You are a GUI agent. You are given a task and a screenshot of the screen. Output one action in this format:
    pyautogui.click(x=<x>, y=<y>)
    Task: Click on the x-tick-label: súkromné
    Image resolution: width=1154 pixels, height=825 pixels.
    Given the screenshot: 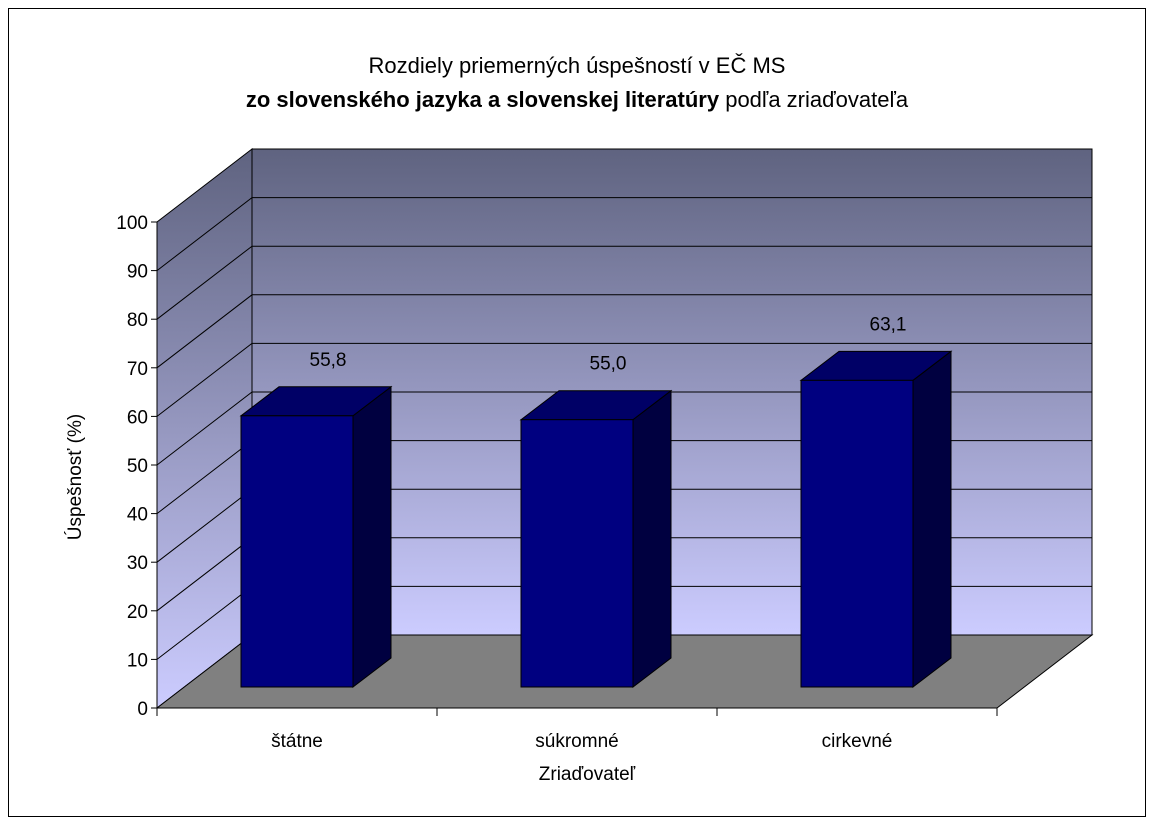 What is the action you would take?
    pyautogui.click(x=576, y=741)
    